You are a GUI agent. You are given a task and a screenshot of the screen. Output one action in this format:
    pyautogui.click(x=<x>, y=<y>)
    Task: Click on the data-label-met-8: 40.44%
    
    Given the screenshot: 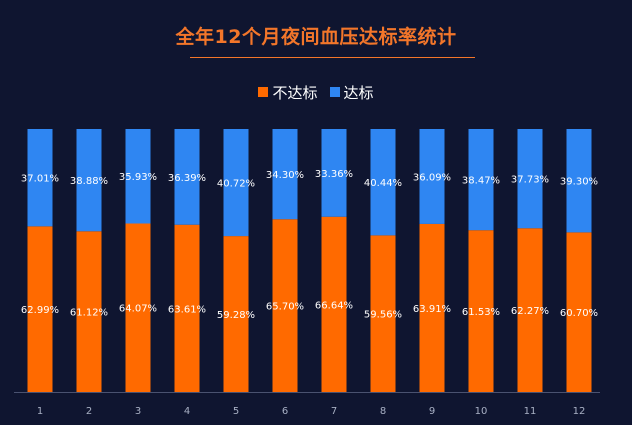 What is the action you would take?
    pyautogui.click(x=383, y=183)
    